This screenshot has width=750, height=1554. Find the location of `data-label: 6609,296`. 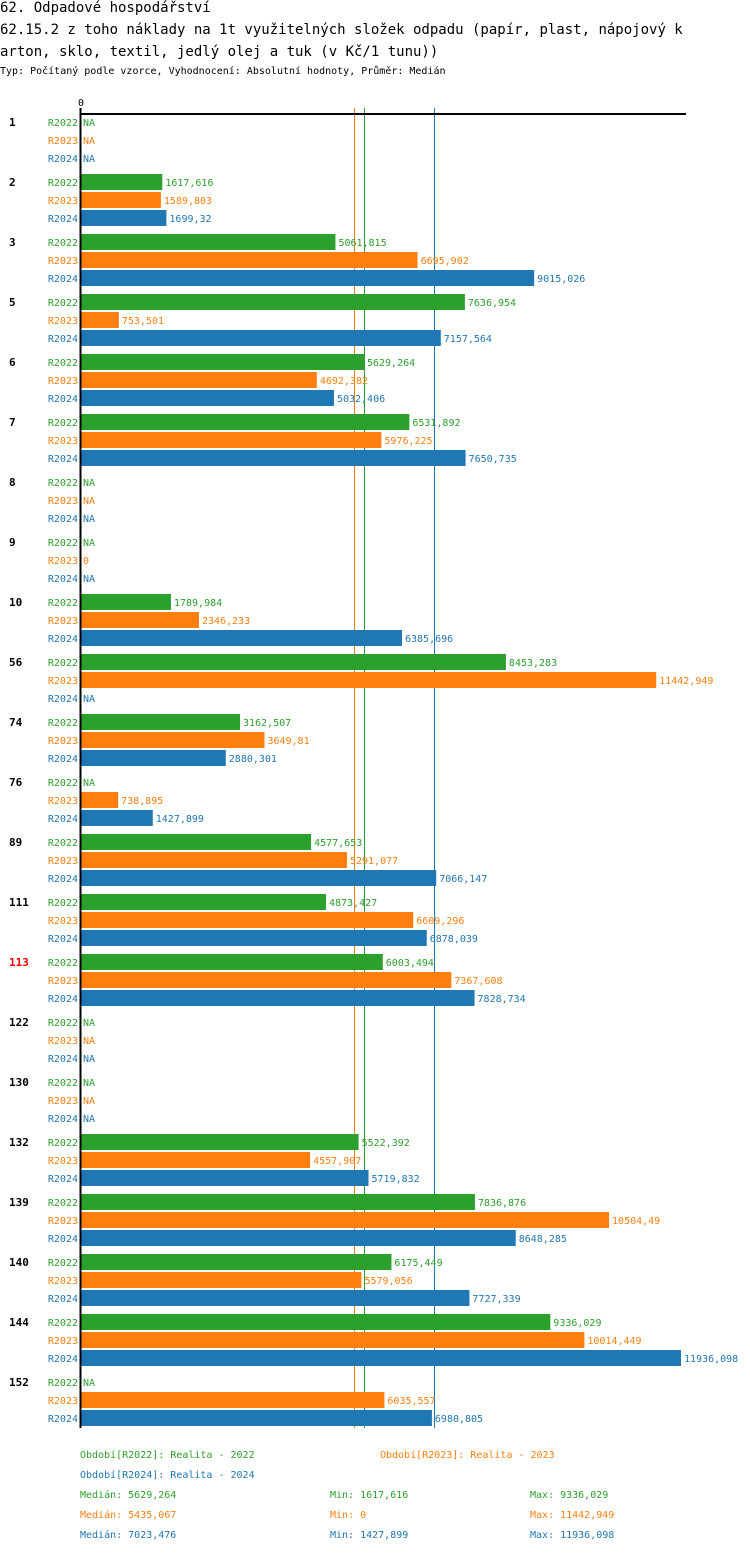

data-label: 6609,296 is located at coordinates (440, 921).